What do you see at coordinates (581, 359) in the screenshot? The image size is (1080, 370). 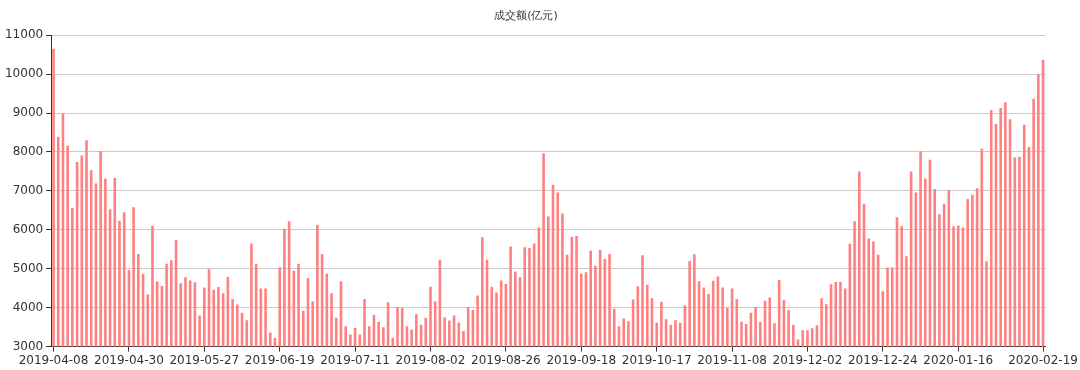 I see `x-tick-label: 2019-09-18` at bounding box center [581, 359].